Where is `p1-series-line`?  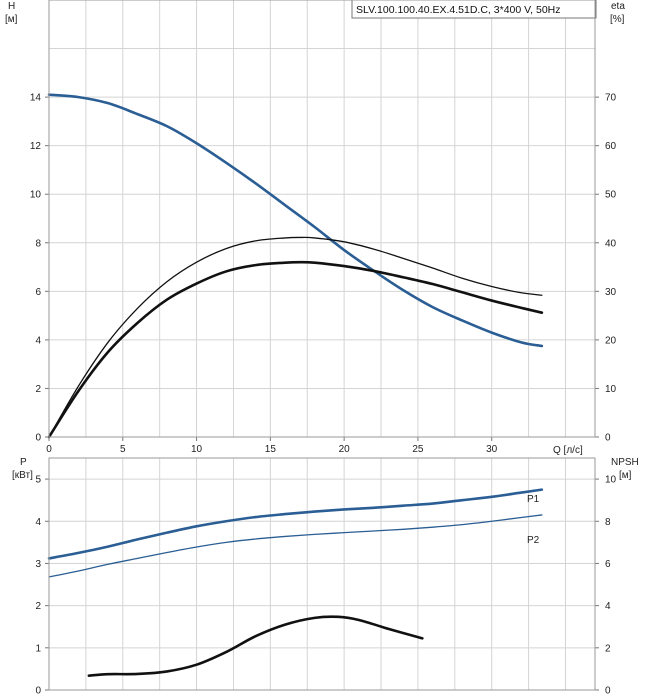 p1-series-line is located at coordinates (295, 524).